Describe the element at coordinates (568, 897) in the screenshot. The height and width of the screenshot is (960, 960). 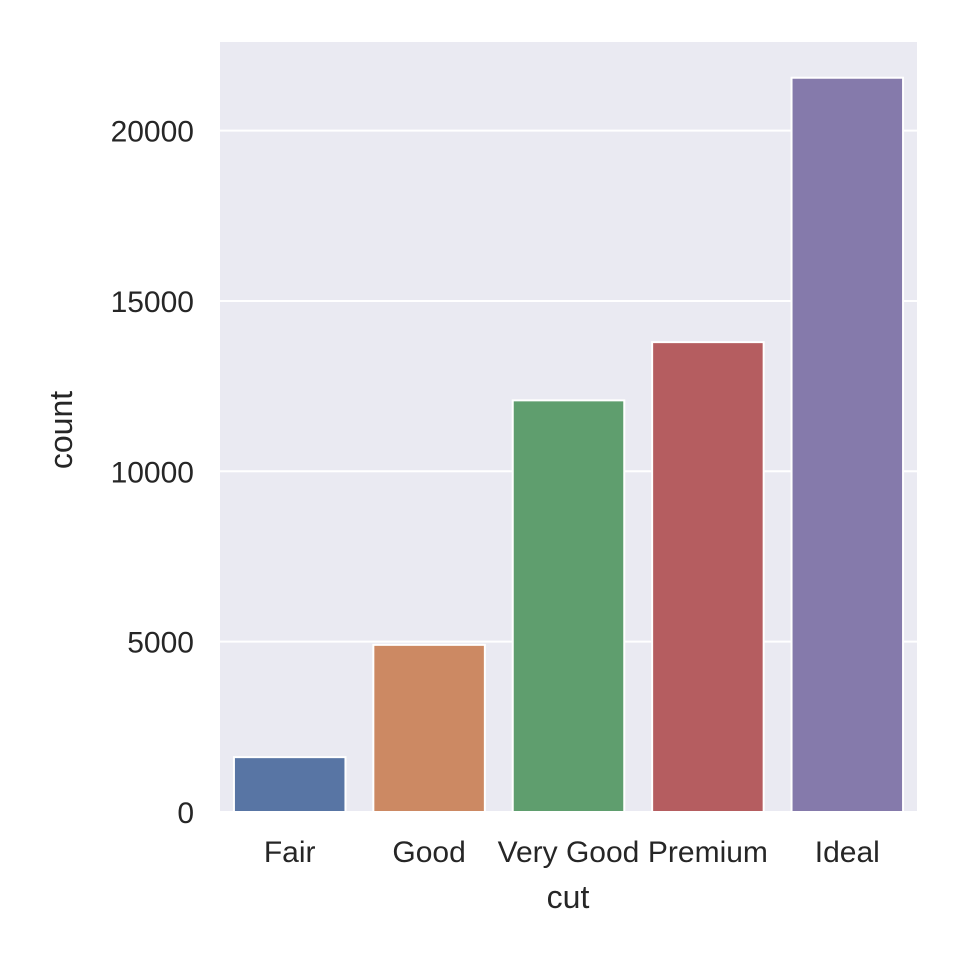
I see `x-axis-label: cut` at that location.